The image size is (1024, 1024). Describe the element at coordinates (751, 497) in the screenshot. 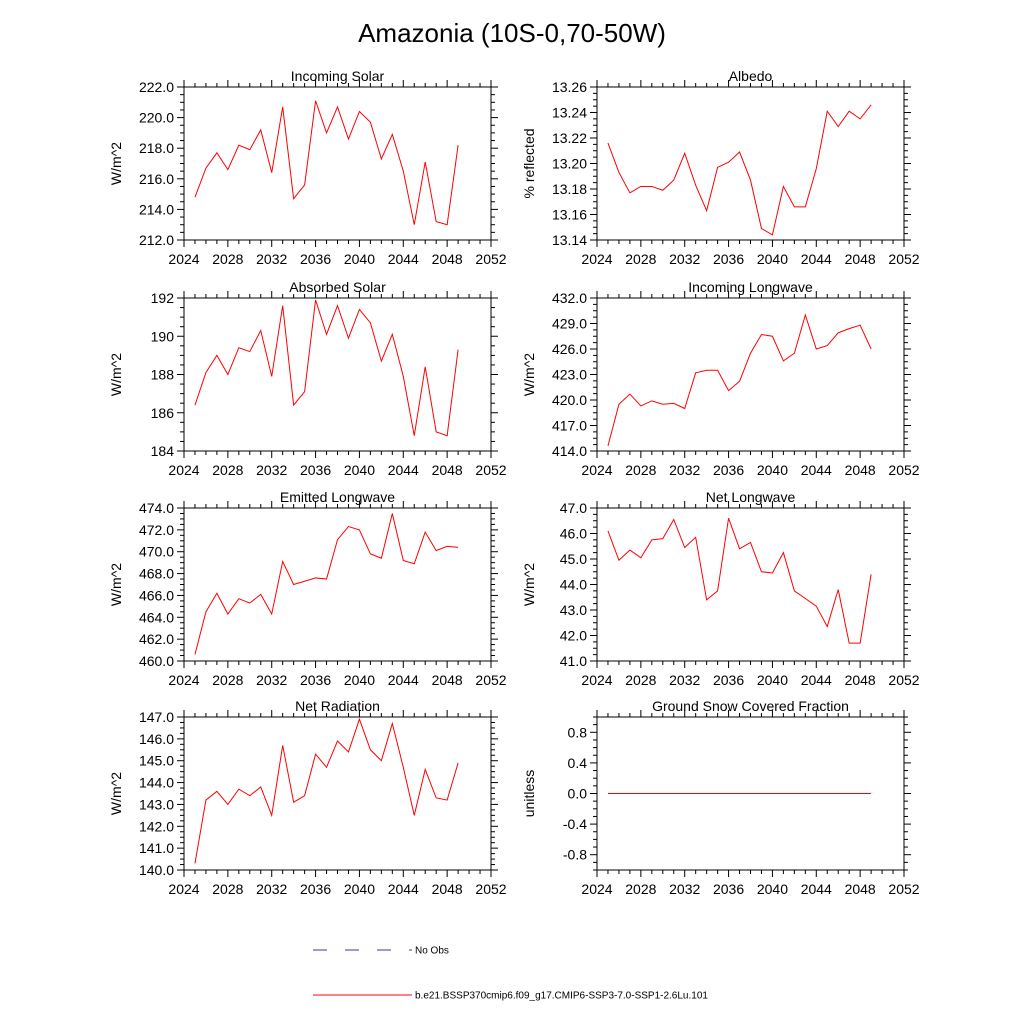

I see `panel-title: Net Longwave` at that location.